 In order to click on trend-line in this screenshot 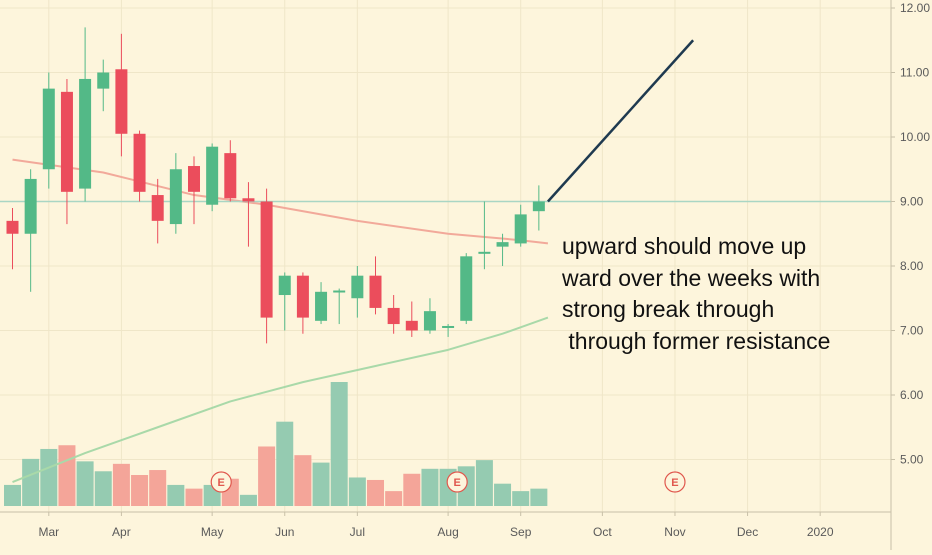, I will do `click(620, 121)`.